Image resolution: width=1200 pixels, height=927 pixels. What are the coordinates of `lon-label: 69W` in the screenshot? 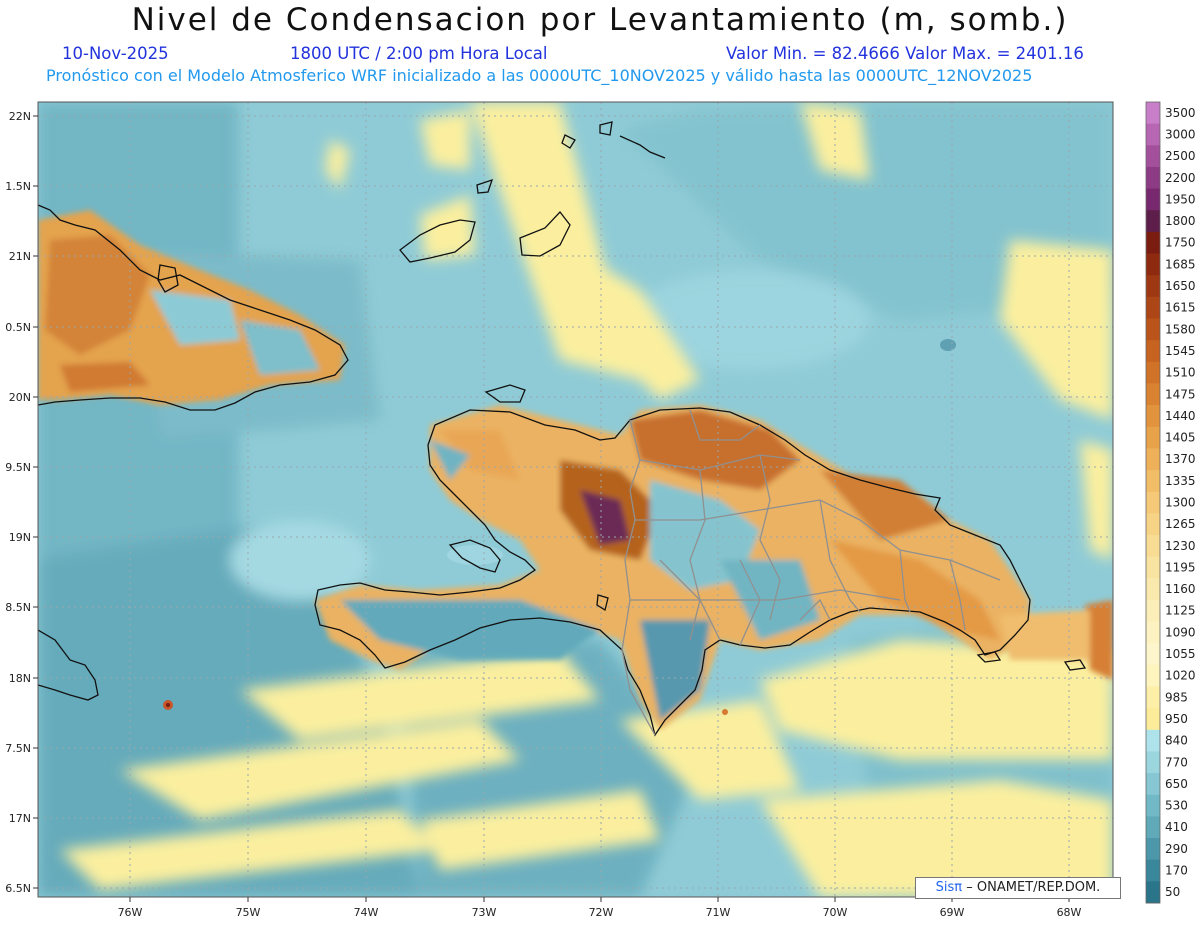 It's located at (952, 912).